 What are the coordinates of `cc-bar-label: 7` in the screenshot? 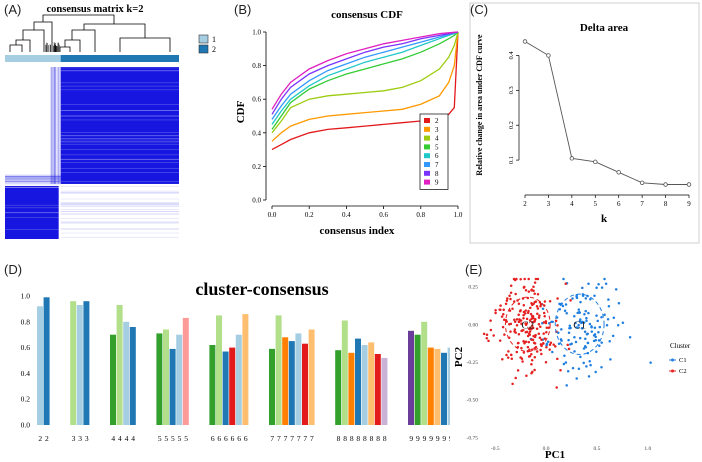 It's located at (272, 438).